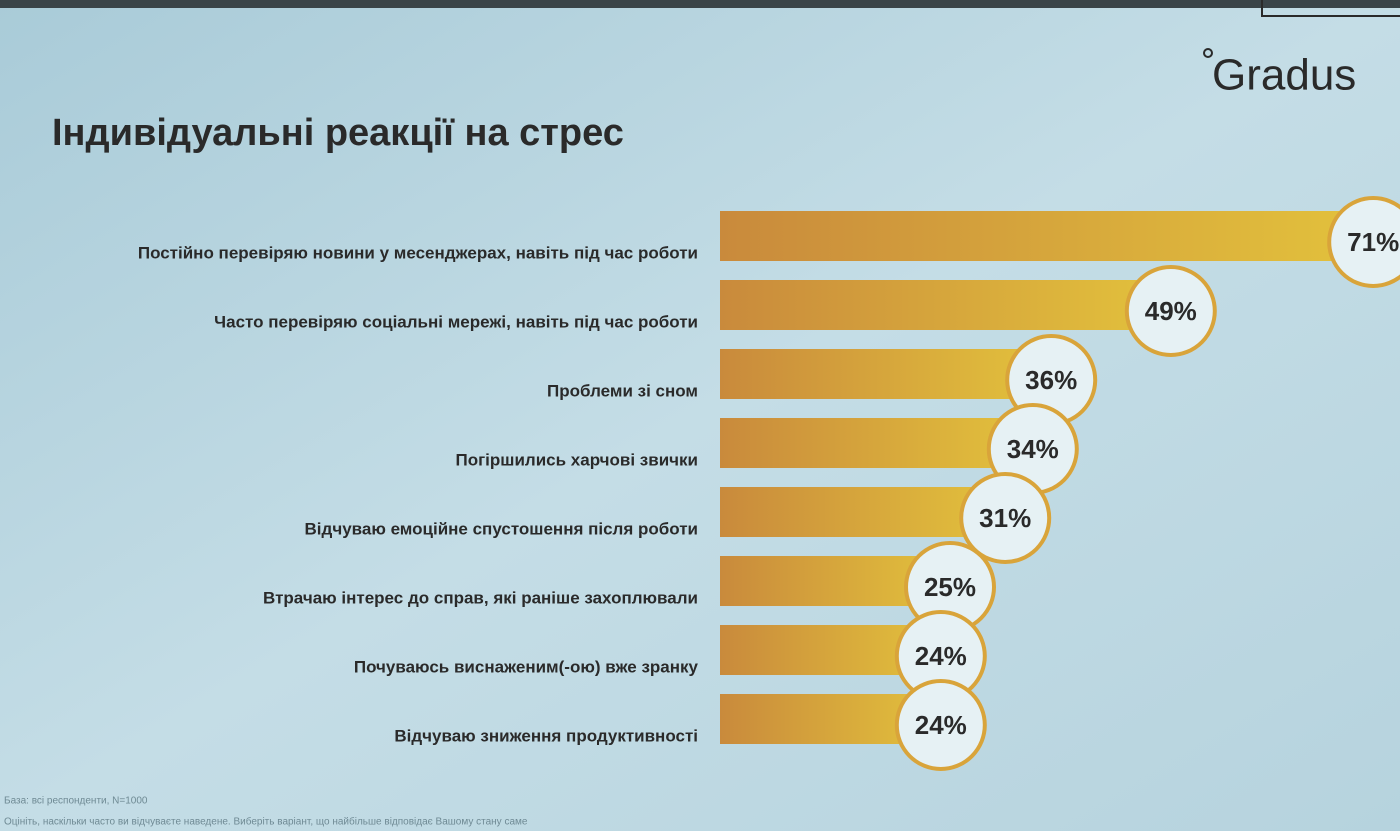 This screenshot has height=831, width=1400. I want to click on logo-dot, so click(1208, 53).